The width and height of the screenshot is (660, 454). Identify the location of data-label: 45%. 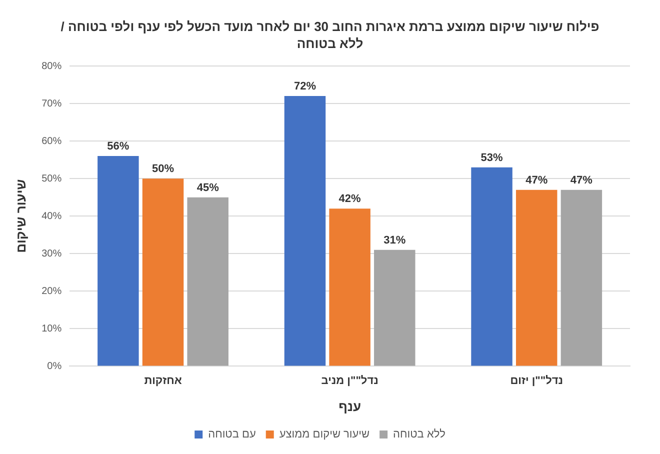
(208, 188).